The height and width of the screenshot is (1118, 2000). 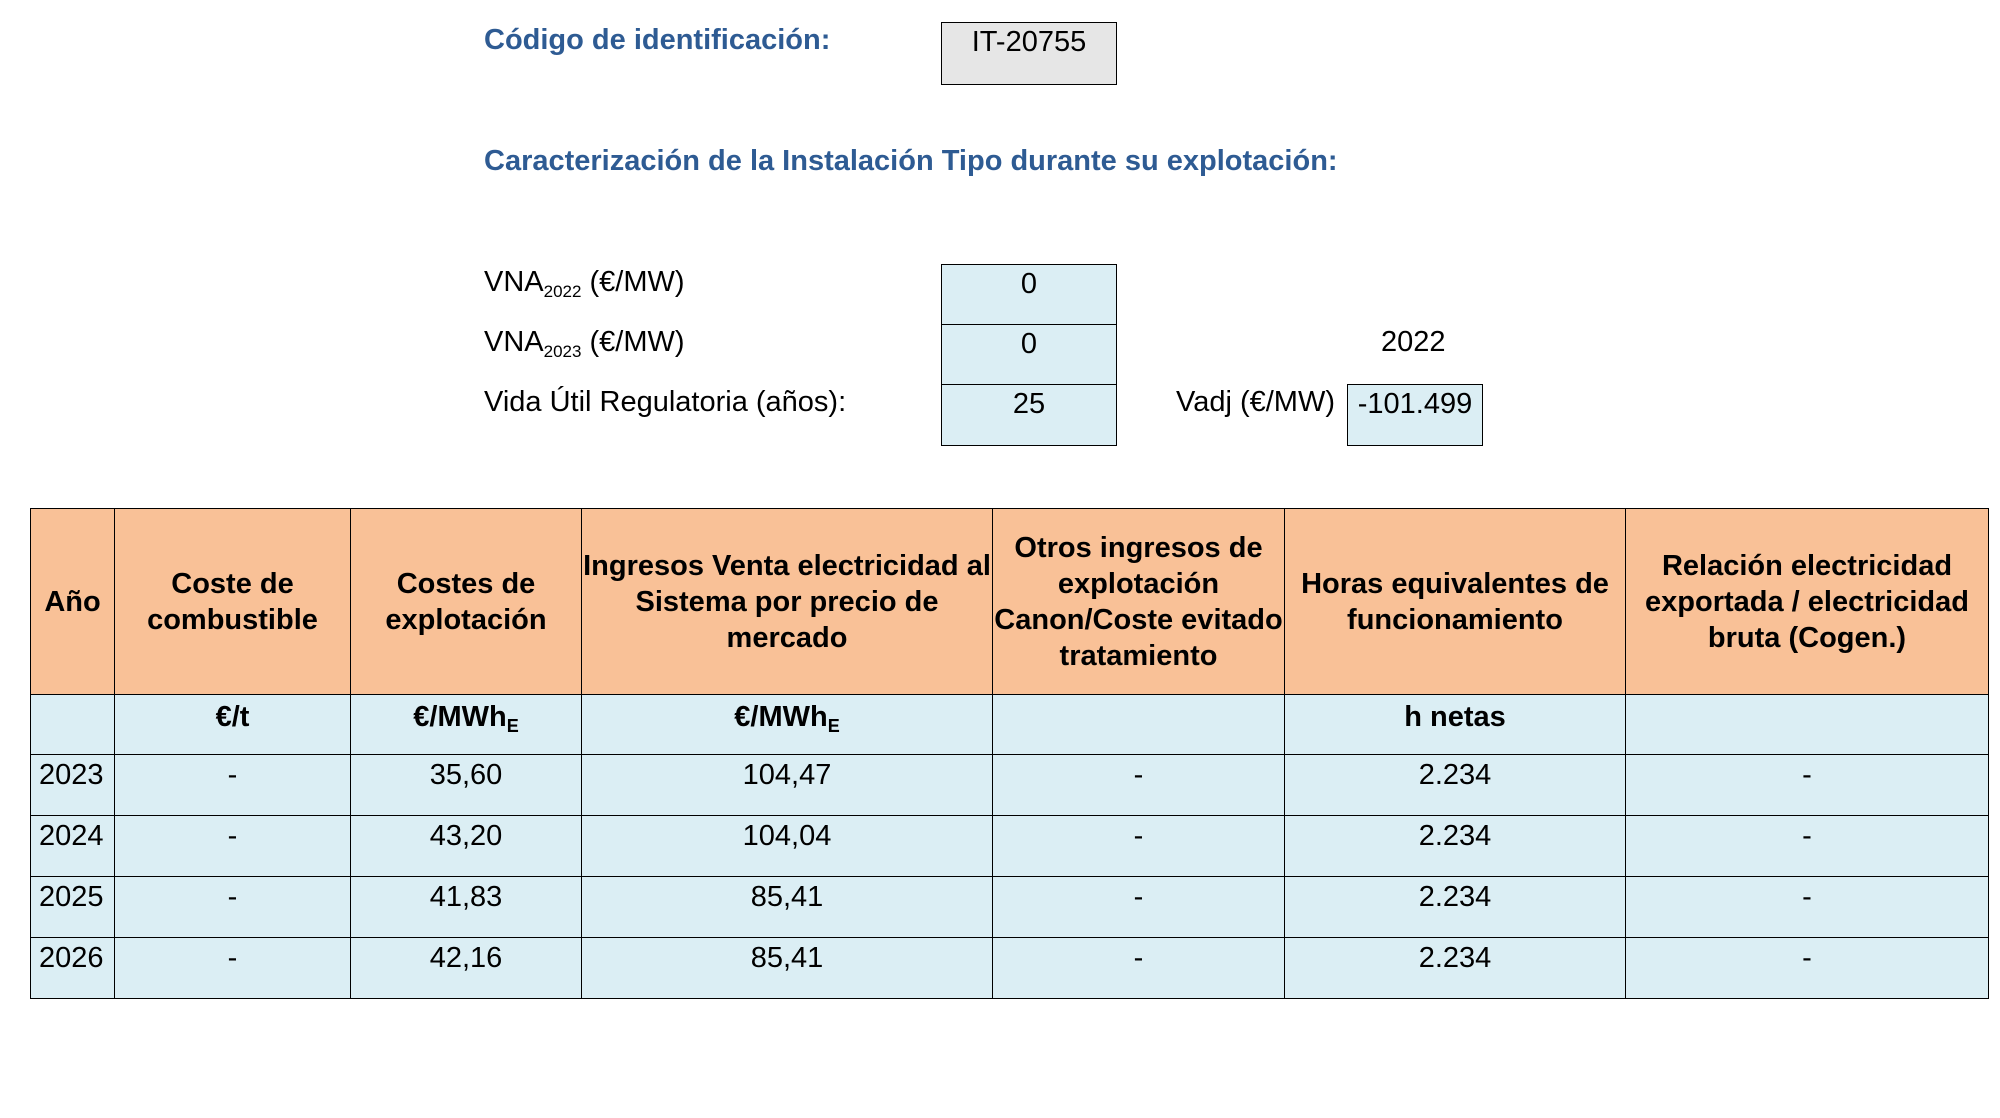 What do you see at coordinates (1029, 415) in the screenshot?
I see `vida-util-value: 25` at bounding box center [1029, 415].